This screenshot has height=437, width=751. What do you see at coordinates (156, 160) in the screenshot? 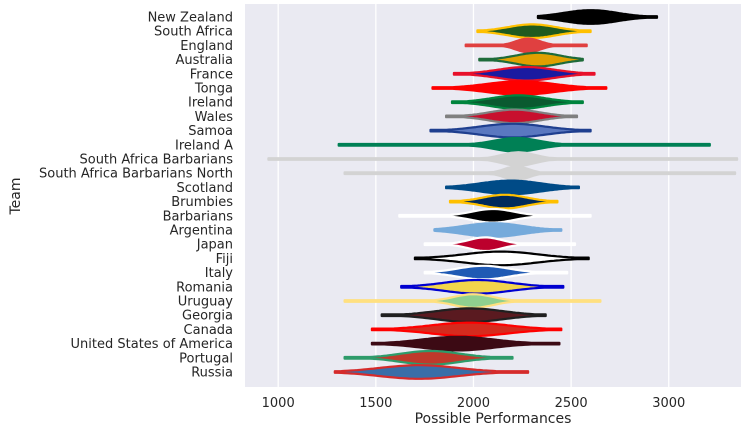
I see `y-tick-label: South Africa Barbarians` at bounding box center [156, 160].